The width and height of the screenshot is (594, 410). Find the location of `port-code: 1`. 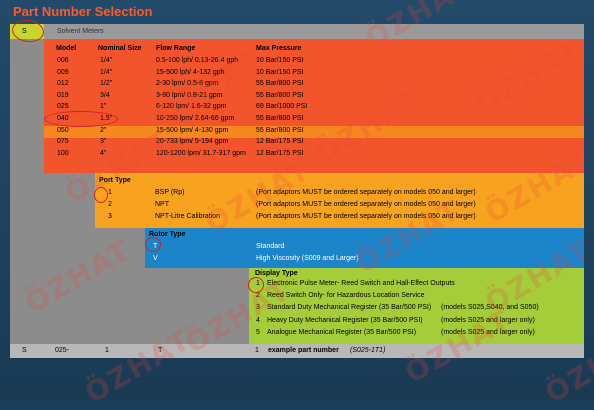

port-code: 1 is located at coordinates (110, 192).